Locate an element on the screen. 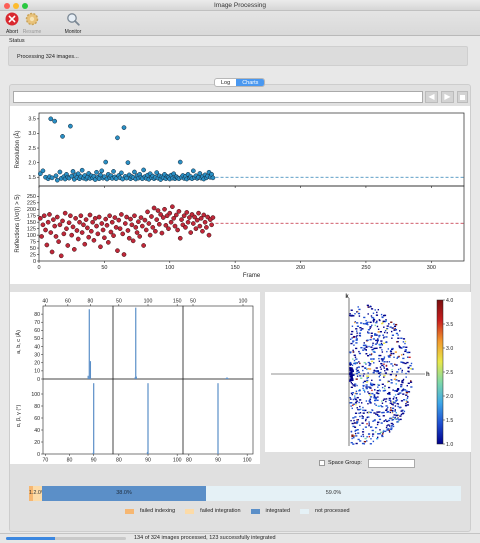 This screenshot has height=543, width=480. window-minimize-button is located at coordinates (16, 5).